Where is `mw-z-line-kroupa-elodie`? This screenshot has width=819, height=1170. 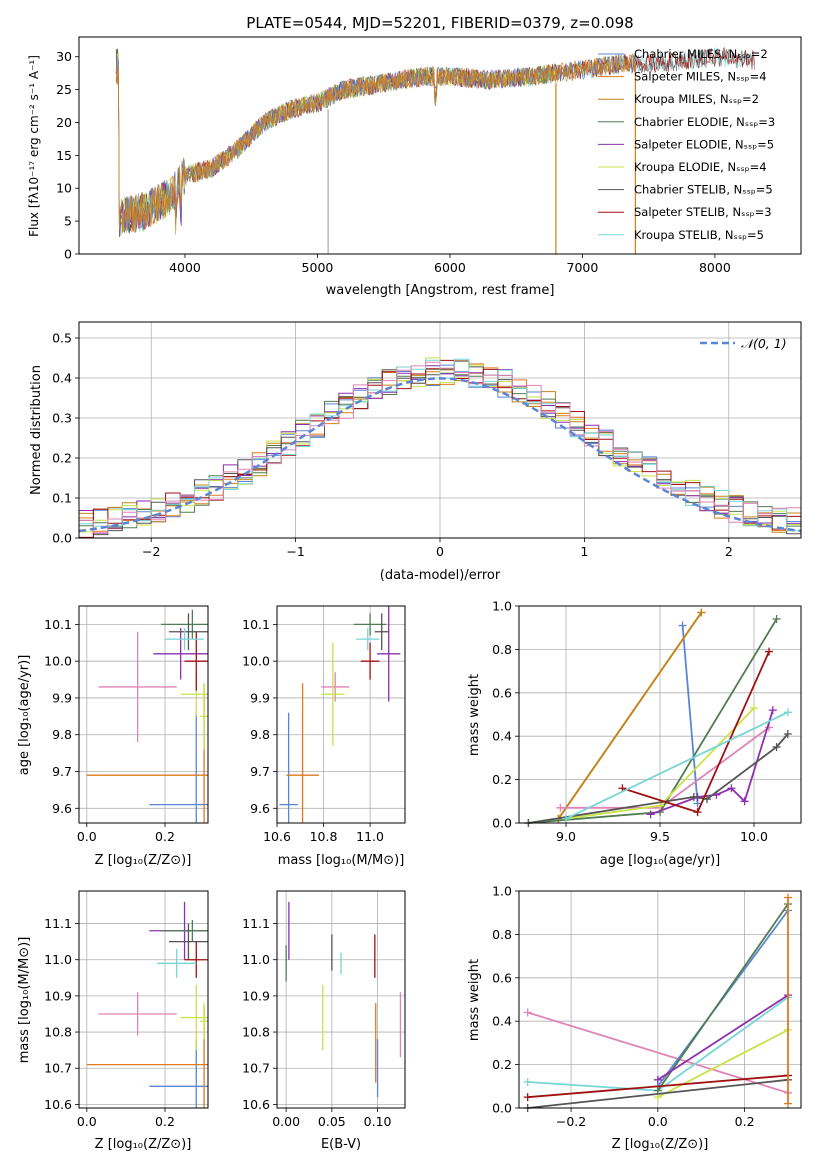 mw-z-line-kroupa-elodie is located at coordinates (723, 1063).